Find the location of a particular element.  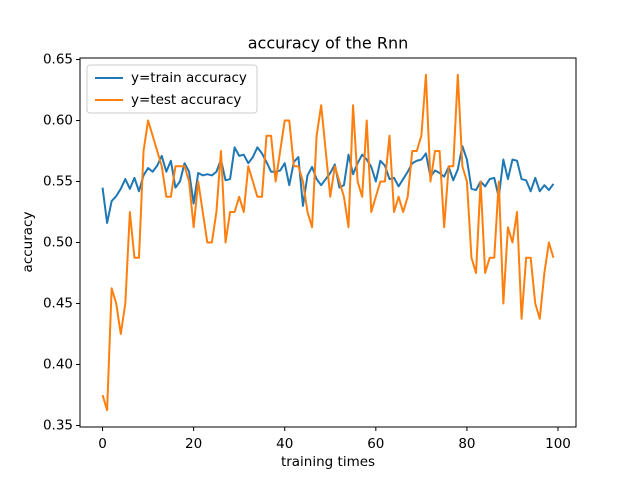

legend-label: y=train accuracy is located at coordinates (189, 78).